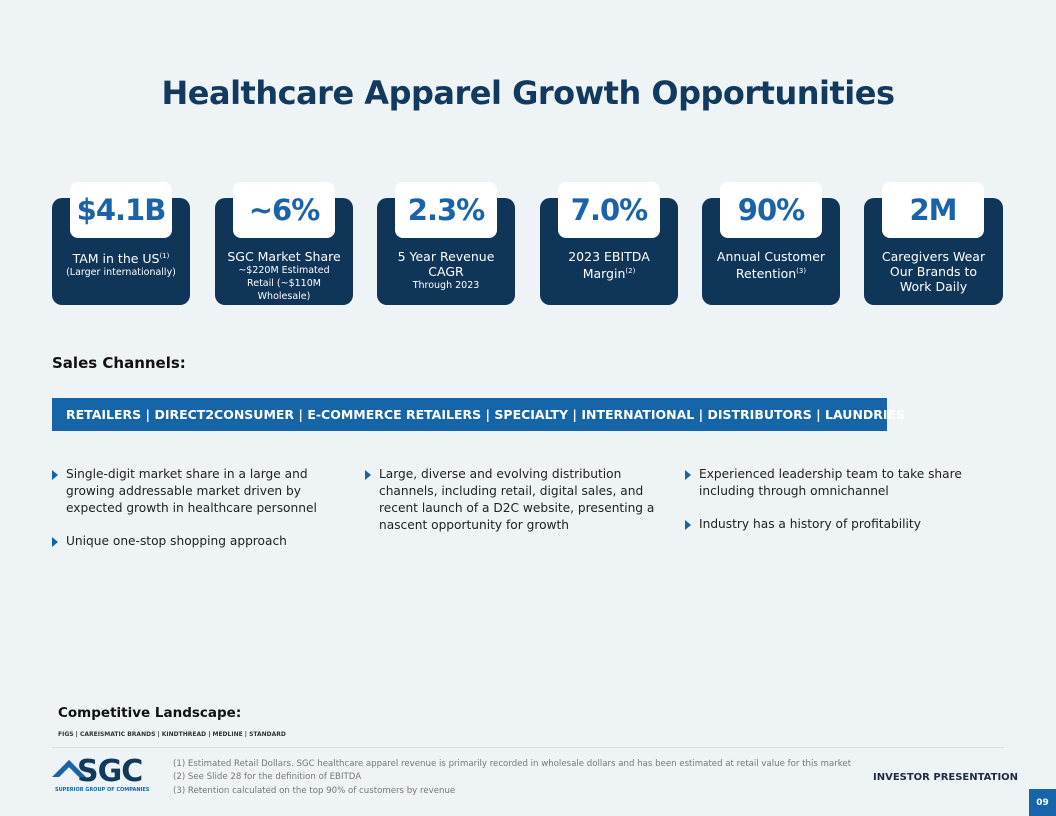 This screenshot has width=1056, height=816. What do you see at coordinates (771, 243) in the screenshot?
I see `stat-card-retention: 90% Annual Customer Retention(3)` at bounding box center [771, 243].